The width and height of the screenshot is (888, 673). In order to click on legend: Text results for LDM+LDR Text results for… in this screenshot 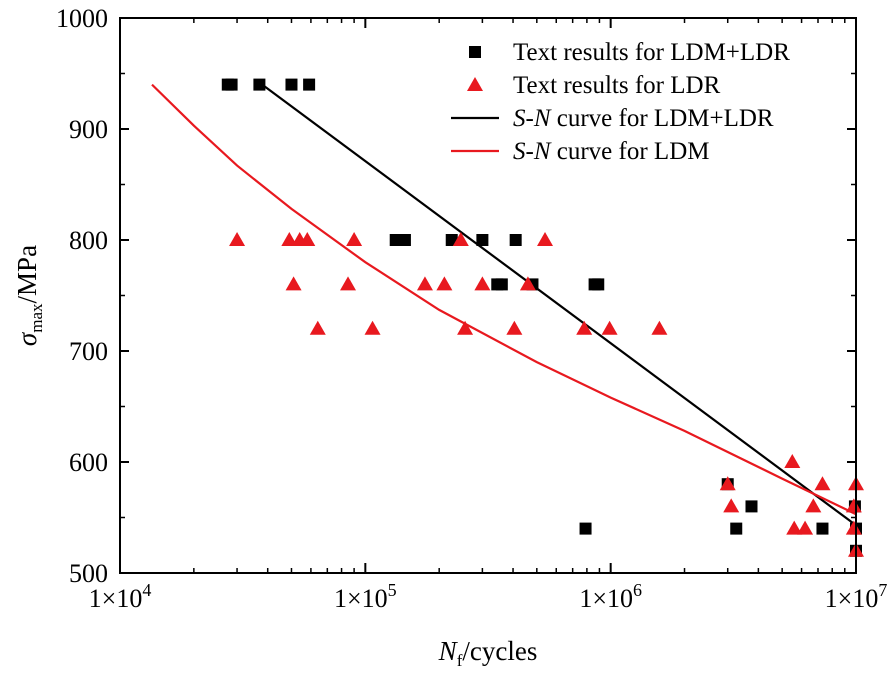, I will do `click(620, 102)`.